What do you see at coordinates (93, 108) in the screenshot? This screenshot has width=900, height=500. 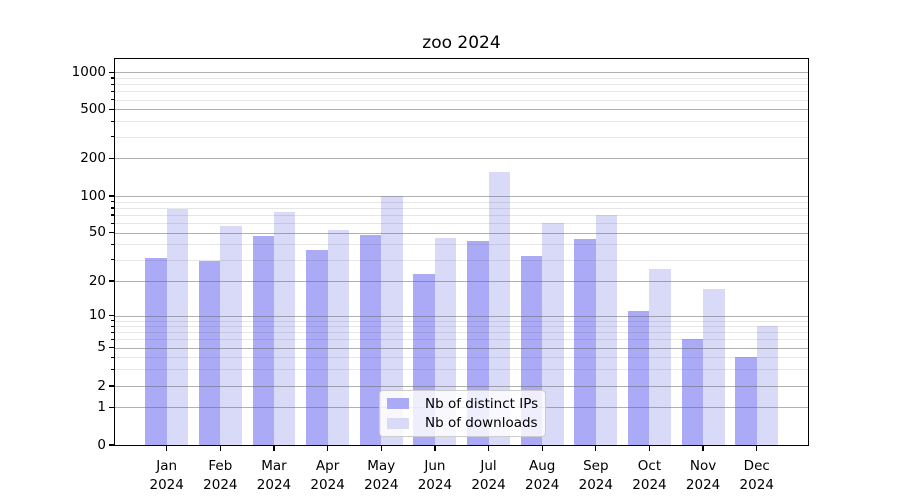 I see `y-tick-label: 500` at bounding box center [93, 108].